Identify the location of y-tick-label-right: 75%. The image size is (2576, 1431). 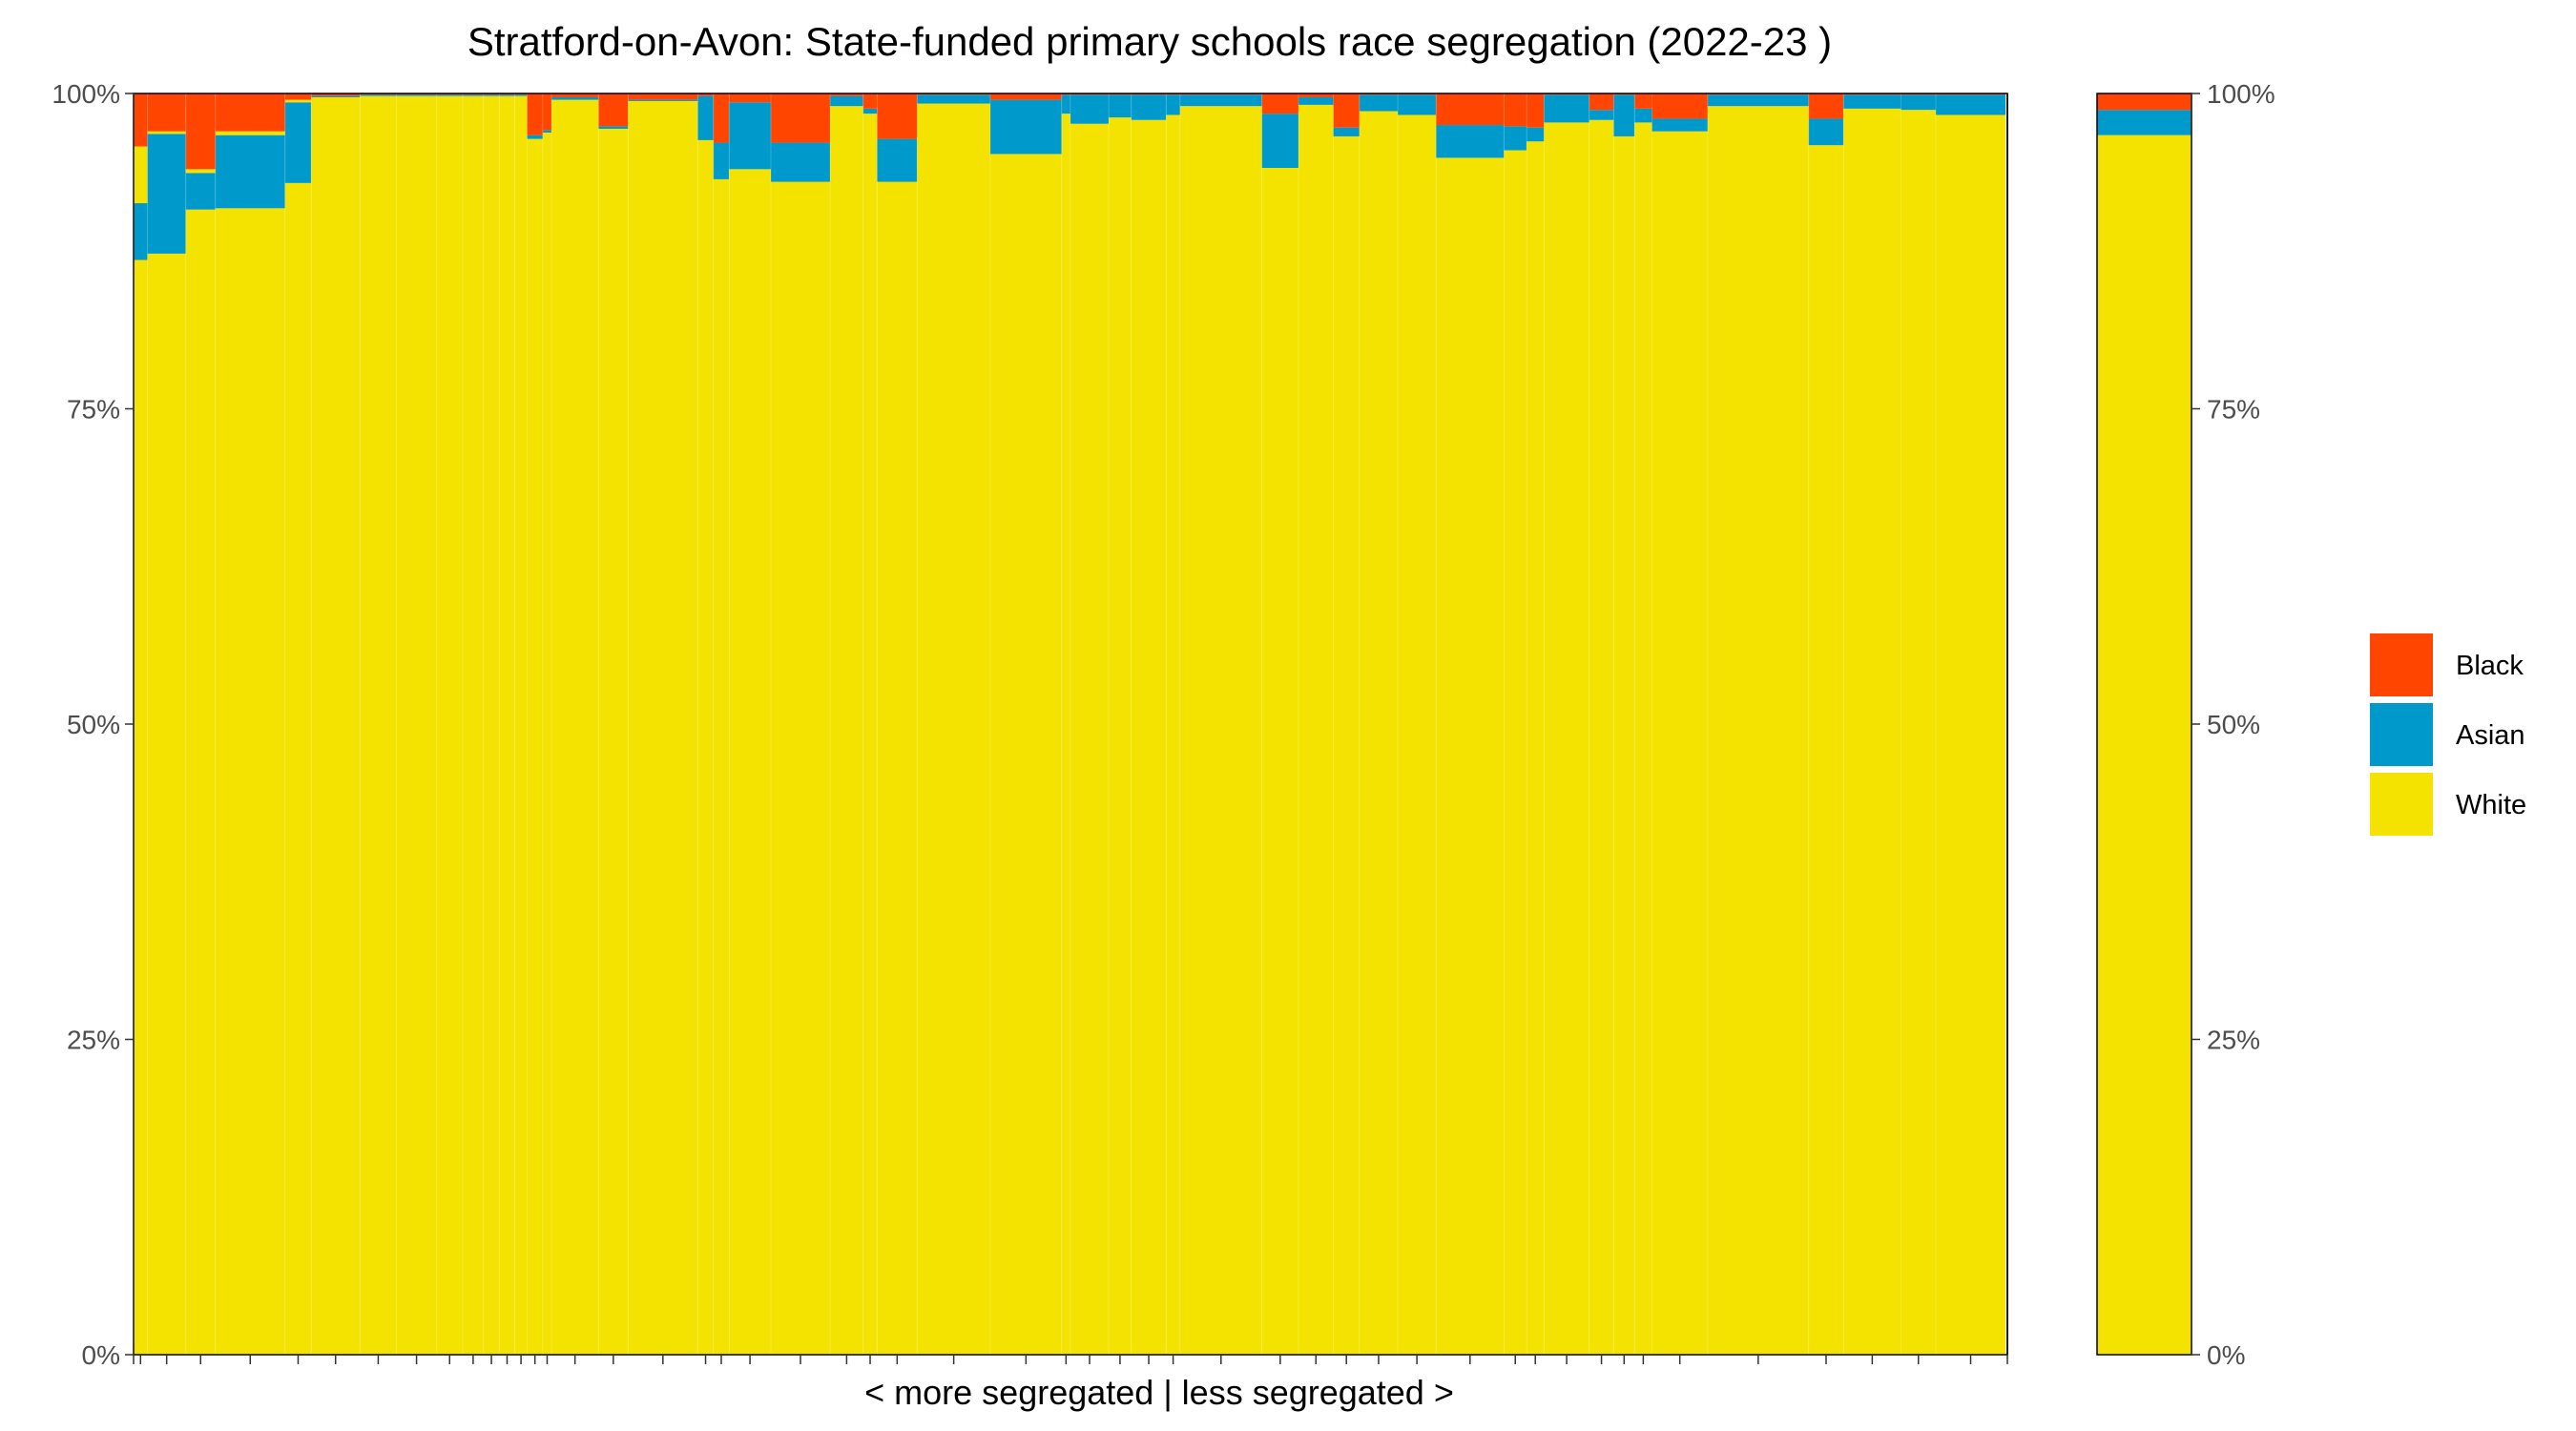
(2233, 410).